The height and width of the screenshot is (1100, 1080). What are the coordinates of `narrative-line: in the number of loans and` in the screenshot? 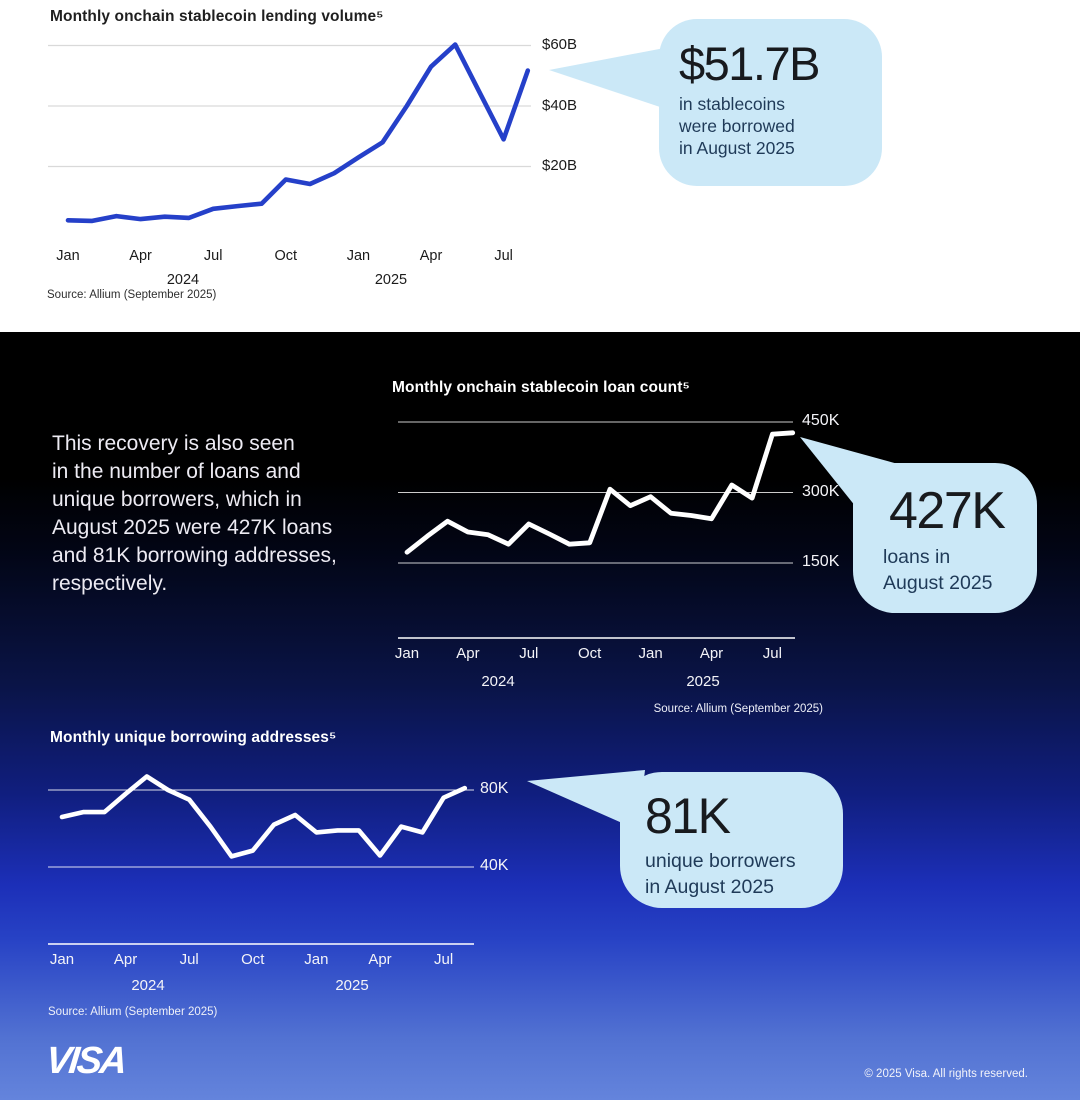 It's located at (176, 471).